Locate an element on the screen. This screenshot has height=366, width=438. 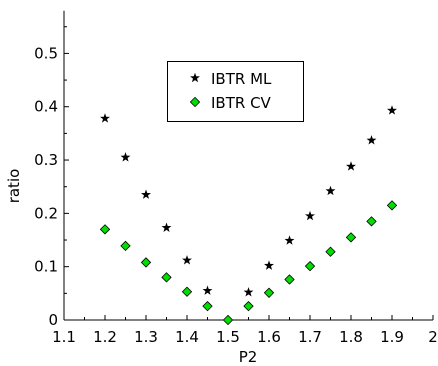
y-tick-label: 0.5 is located at coordinates (46, 53).